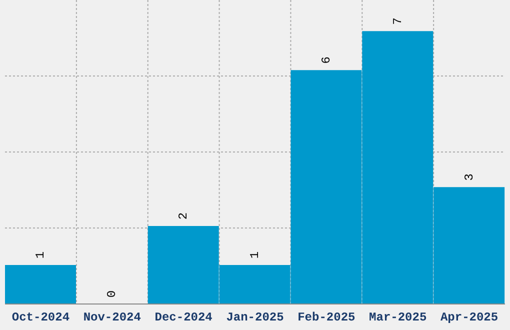 The width and height of the screenshot is (510, 330). Describe the element at coordinates (41, 317) in the screenshot. I see `x-tick-label: Oct-2024` at that location.